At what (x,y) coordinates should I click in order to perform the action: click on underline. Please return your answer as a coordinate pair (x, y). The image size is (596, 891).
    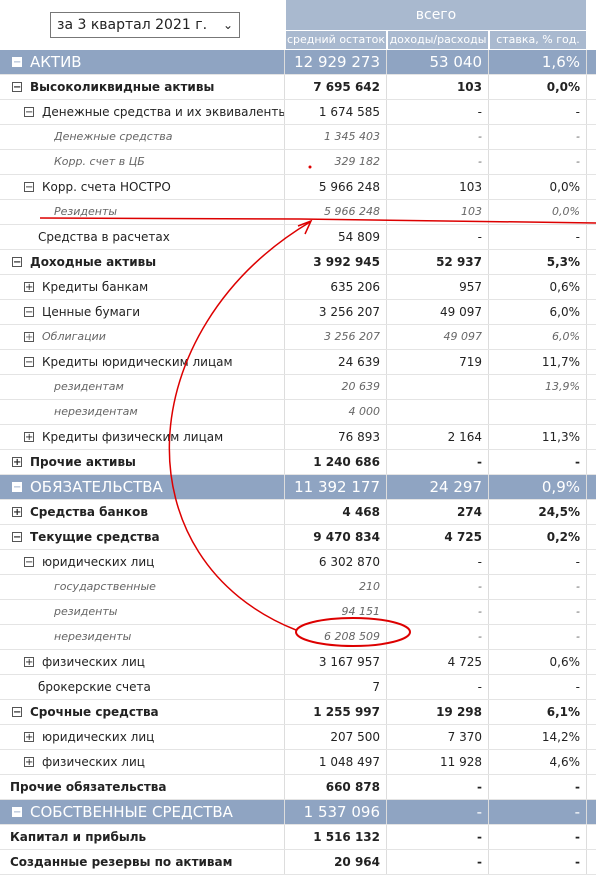
    Looking at the image, I should click on (317, 220).